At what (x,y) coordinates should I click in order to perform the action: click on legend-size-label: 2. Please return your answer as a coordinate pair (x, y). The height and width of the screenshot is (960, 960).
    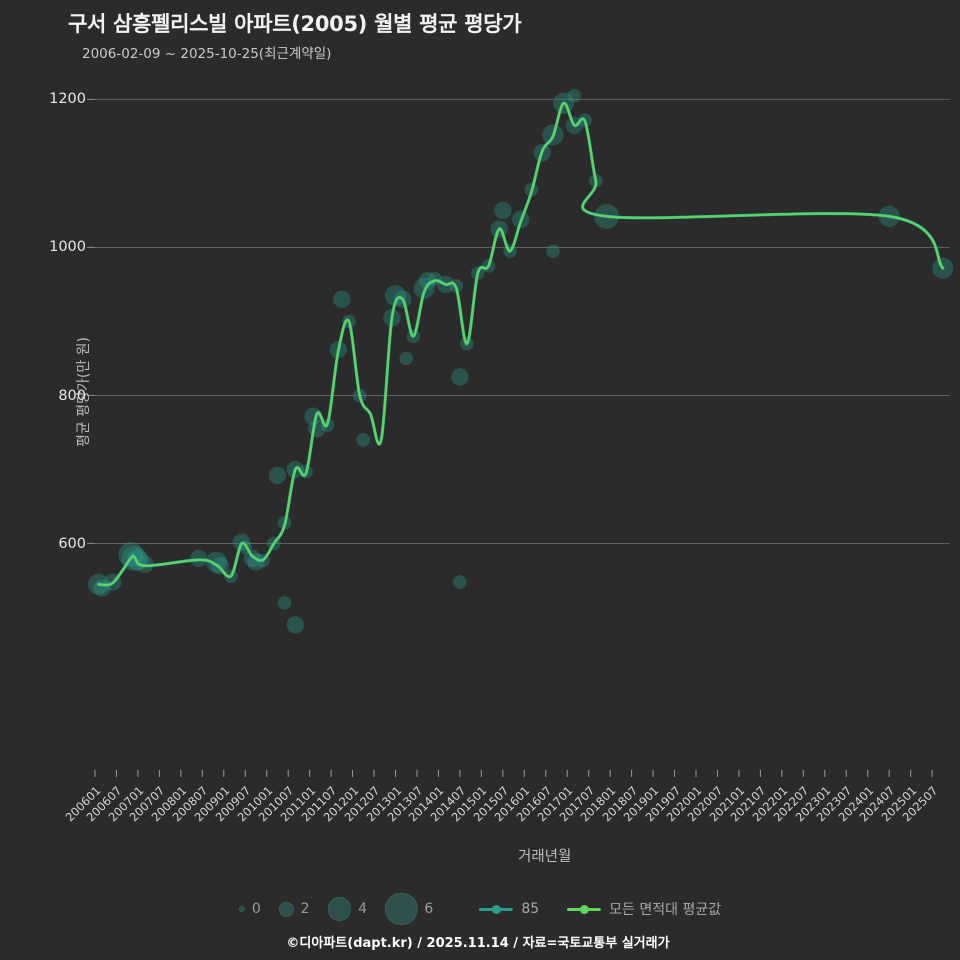
    Looking at the image, I should click on (305, 909).